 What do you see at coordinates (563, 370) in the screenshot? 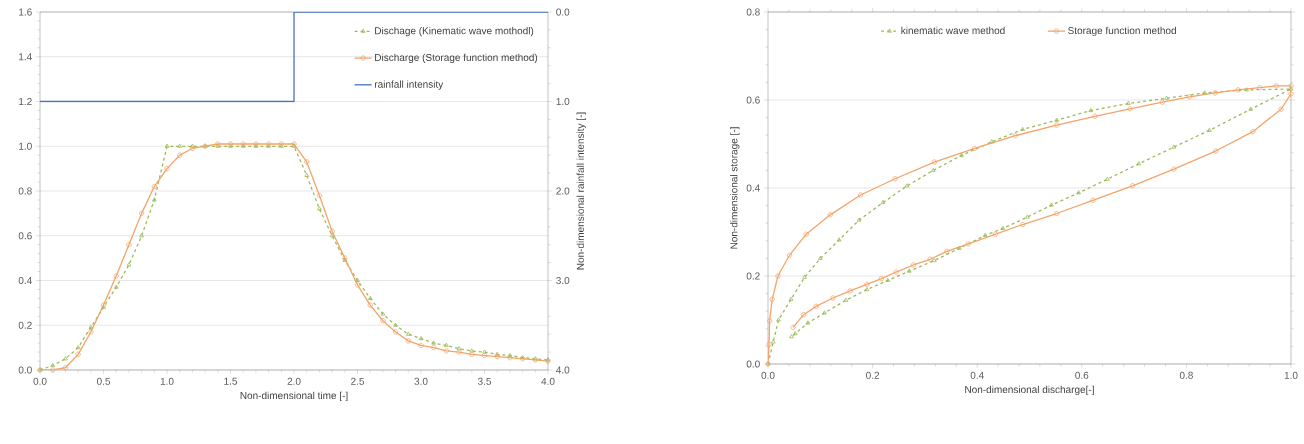
I see `y2-tick-label: 4.0` at bounding box center [563, 370].